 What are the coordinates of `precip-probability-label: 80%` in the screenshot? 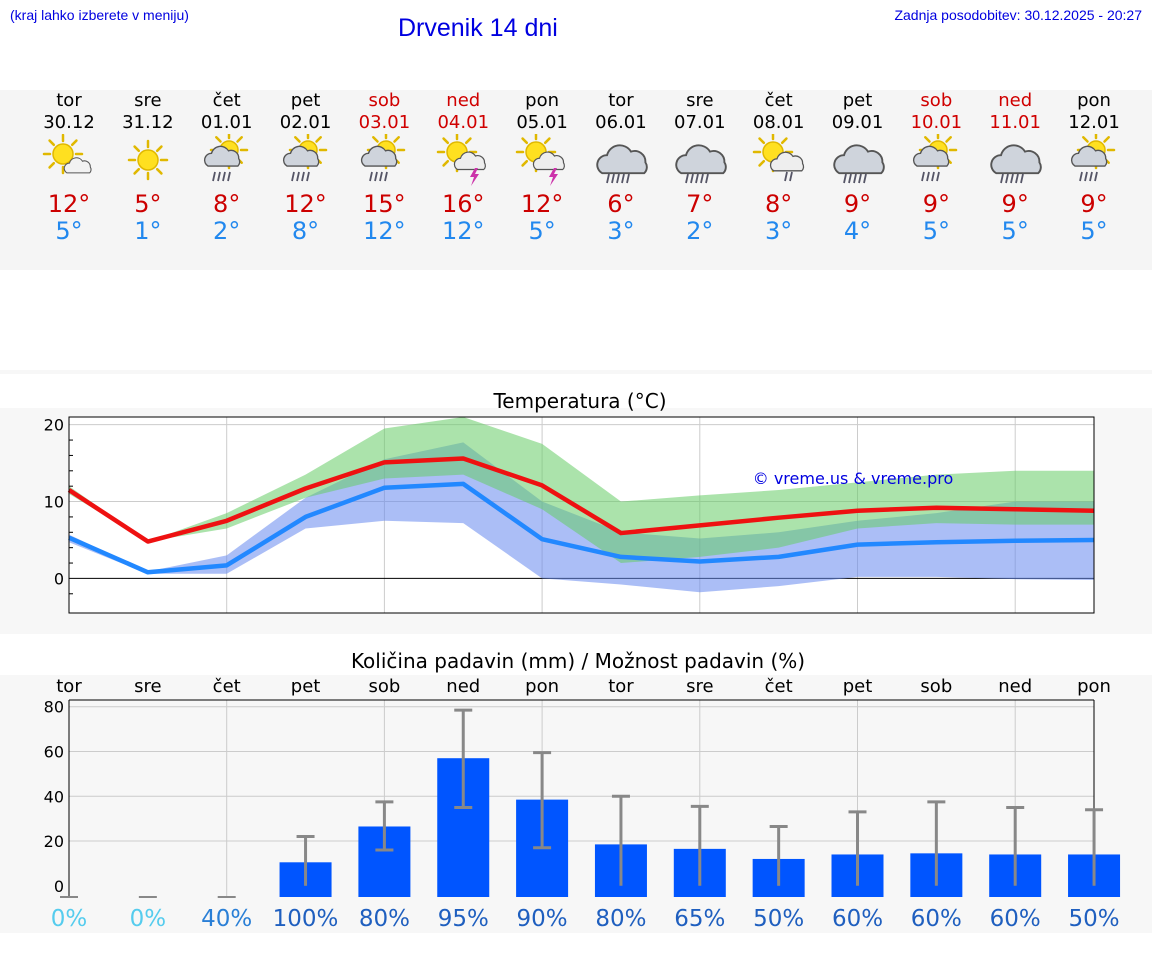 It's located at (384, 919).